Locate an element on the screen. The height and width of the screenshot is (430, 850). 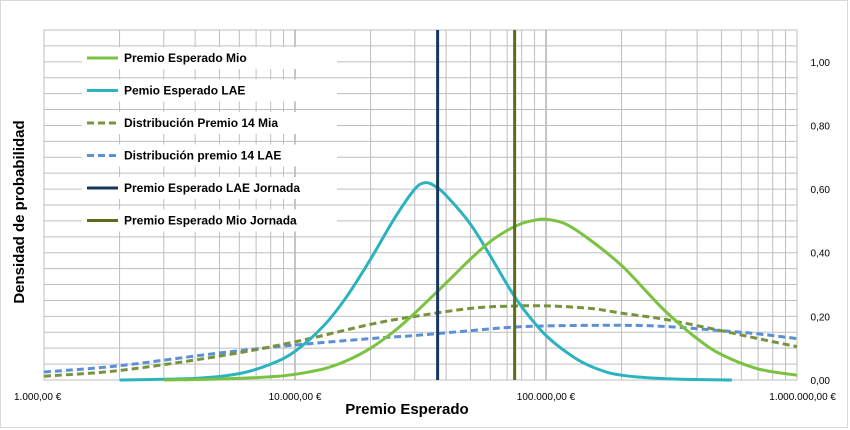
legend-label: Premio Esperado Mio Jornada is located at coordinates (210, 221).